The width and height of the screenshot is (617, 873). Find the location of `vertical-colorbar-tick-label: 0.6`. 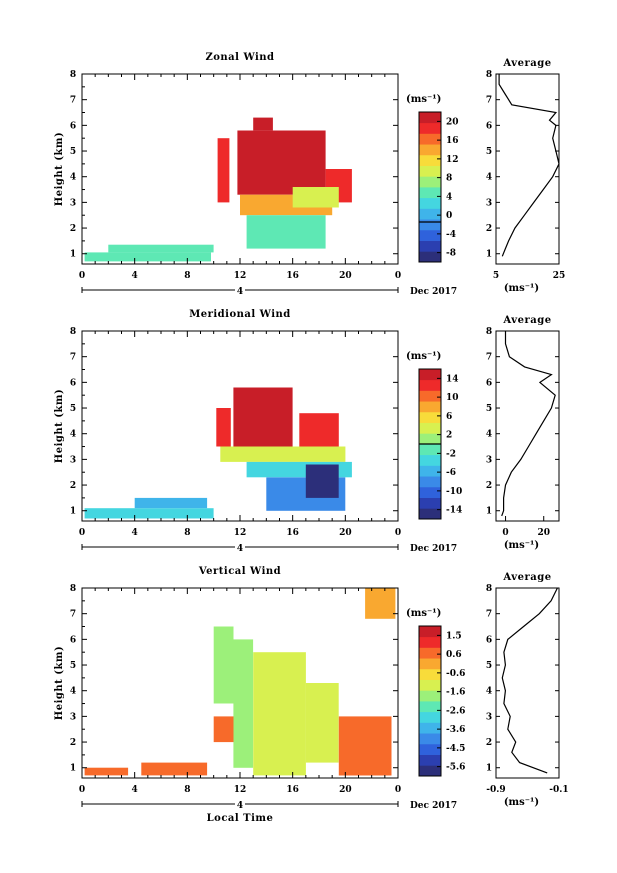

vertical-colorbar-tick-label: 0.6 is located at coordinates (454, 655).